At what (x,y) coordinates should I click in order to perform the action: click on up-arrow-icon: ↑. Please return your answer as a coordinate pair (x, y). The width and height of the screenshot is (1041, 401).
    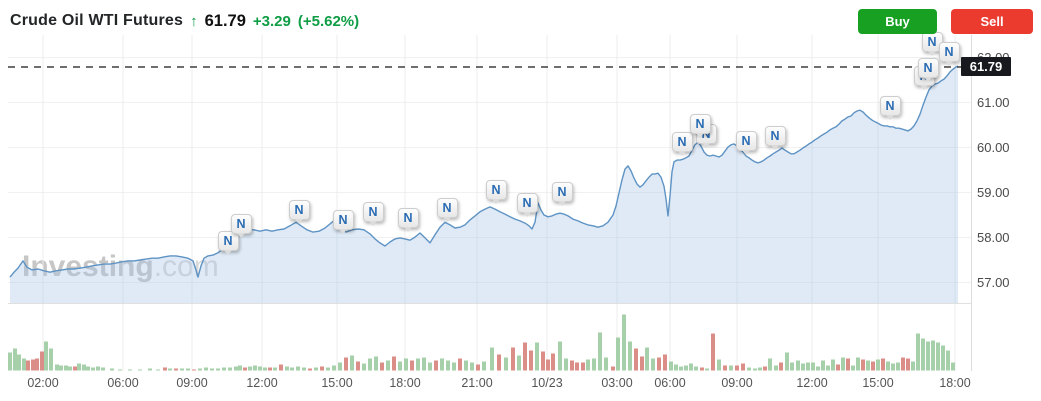
    Looking at the image, I should click on (194, 21).